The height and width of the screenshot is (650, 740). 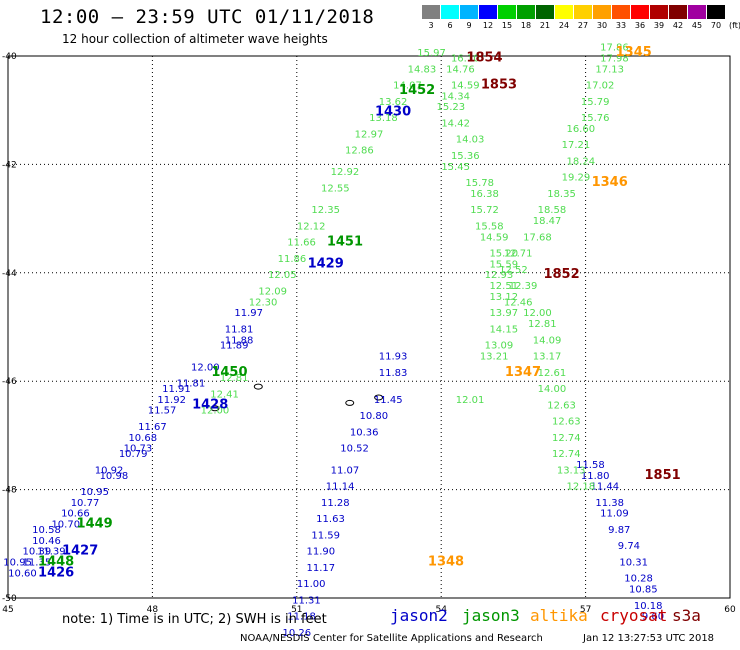 What do you see at coordinates (455, 123) in the screenshot?
I see `swh-value-label: 14.42` at bounding box center [455, 123].